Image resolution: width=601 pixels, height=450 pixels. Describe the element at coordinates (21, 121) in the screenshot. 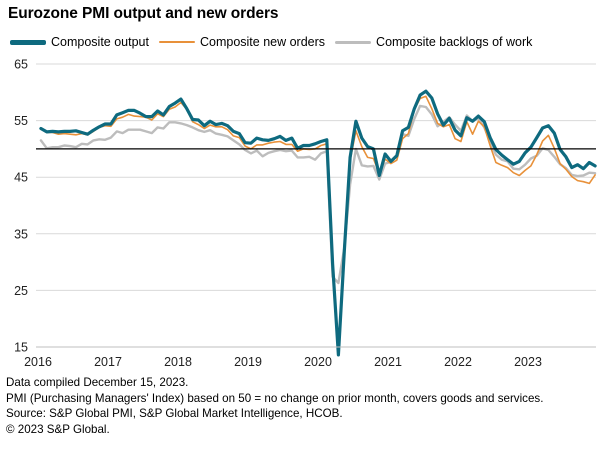

I see `y-tick-label-55: 55` at that location.